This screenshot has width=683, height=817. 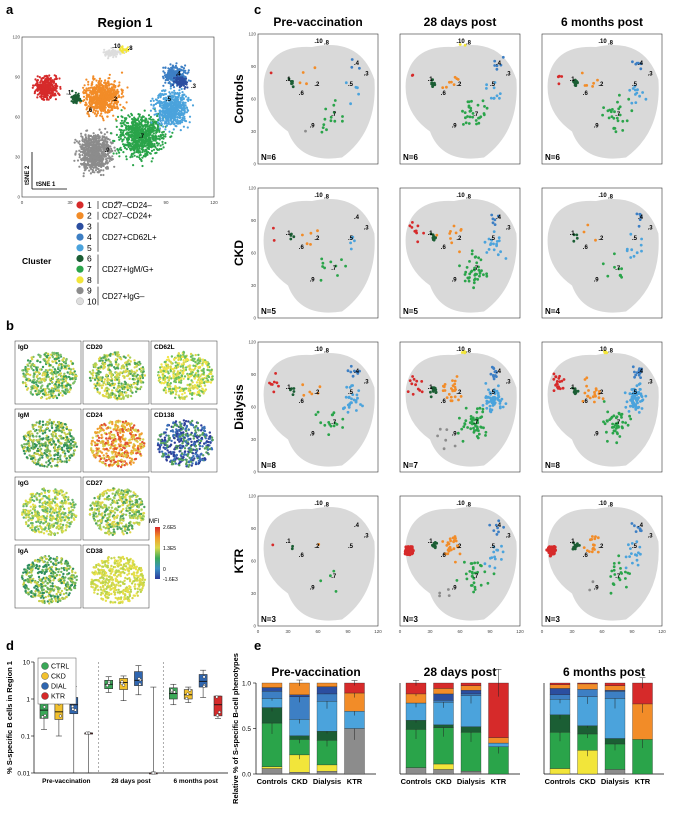 I want to click on y-tick-label: 30, so click(x=18, y=157).